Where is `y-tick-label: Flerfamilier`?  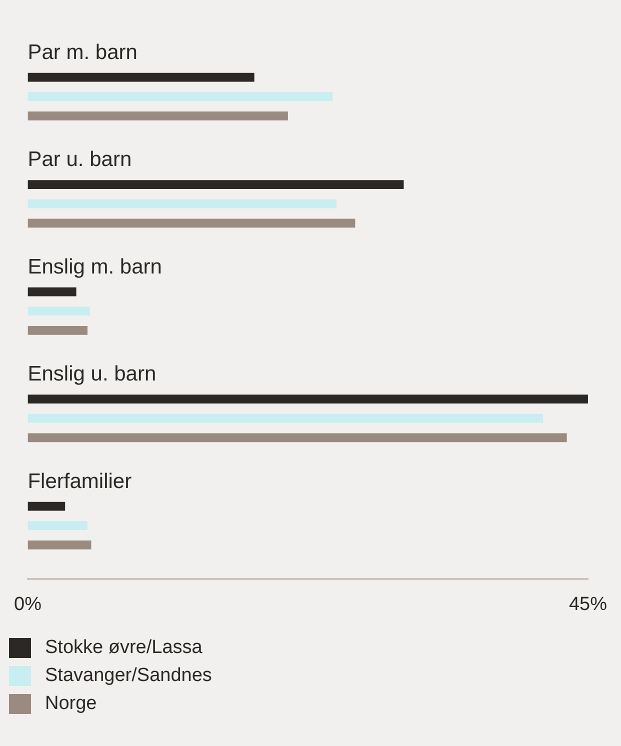 y-tick-label: Flerfamilier is located at coordinates (80, 481).